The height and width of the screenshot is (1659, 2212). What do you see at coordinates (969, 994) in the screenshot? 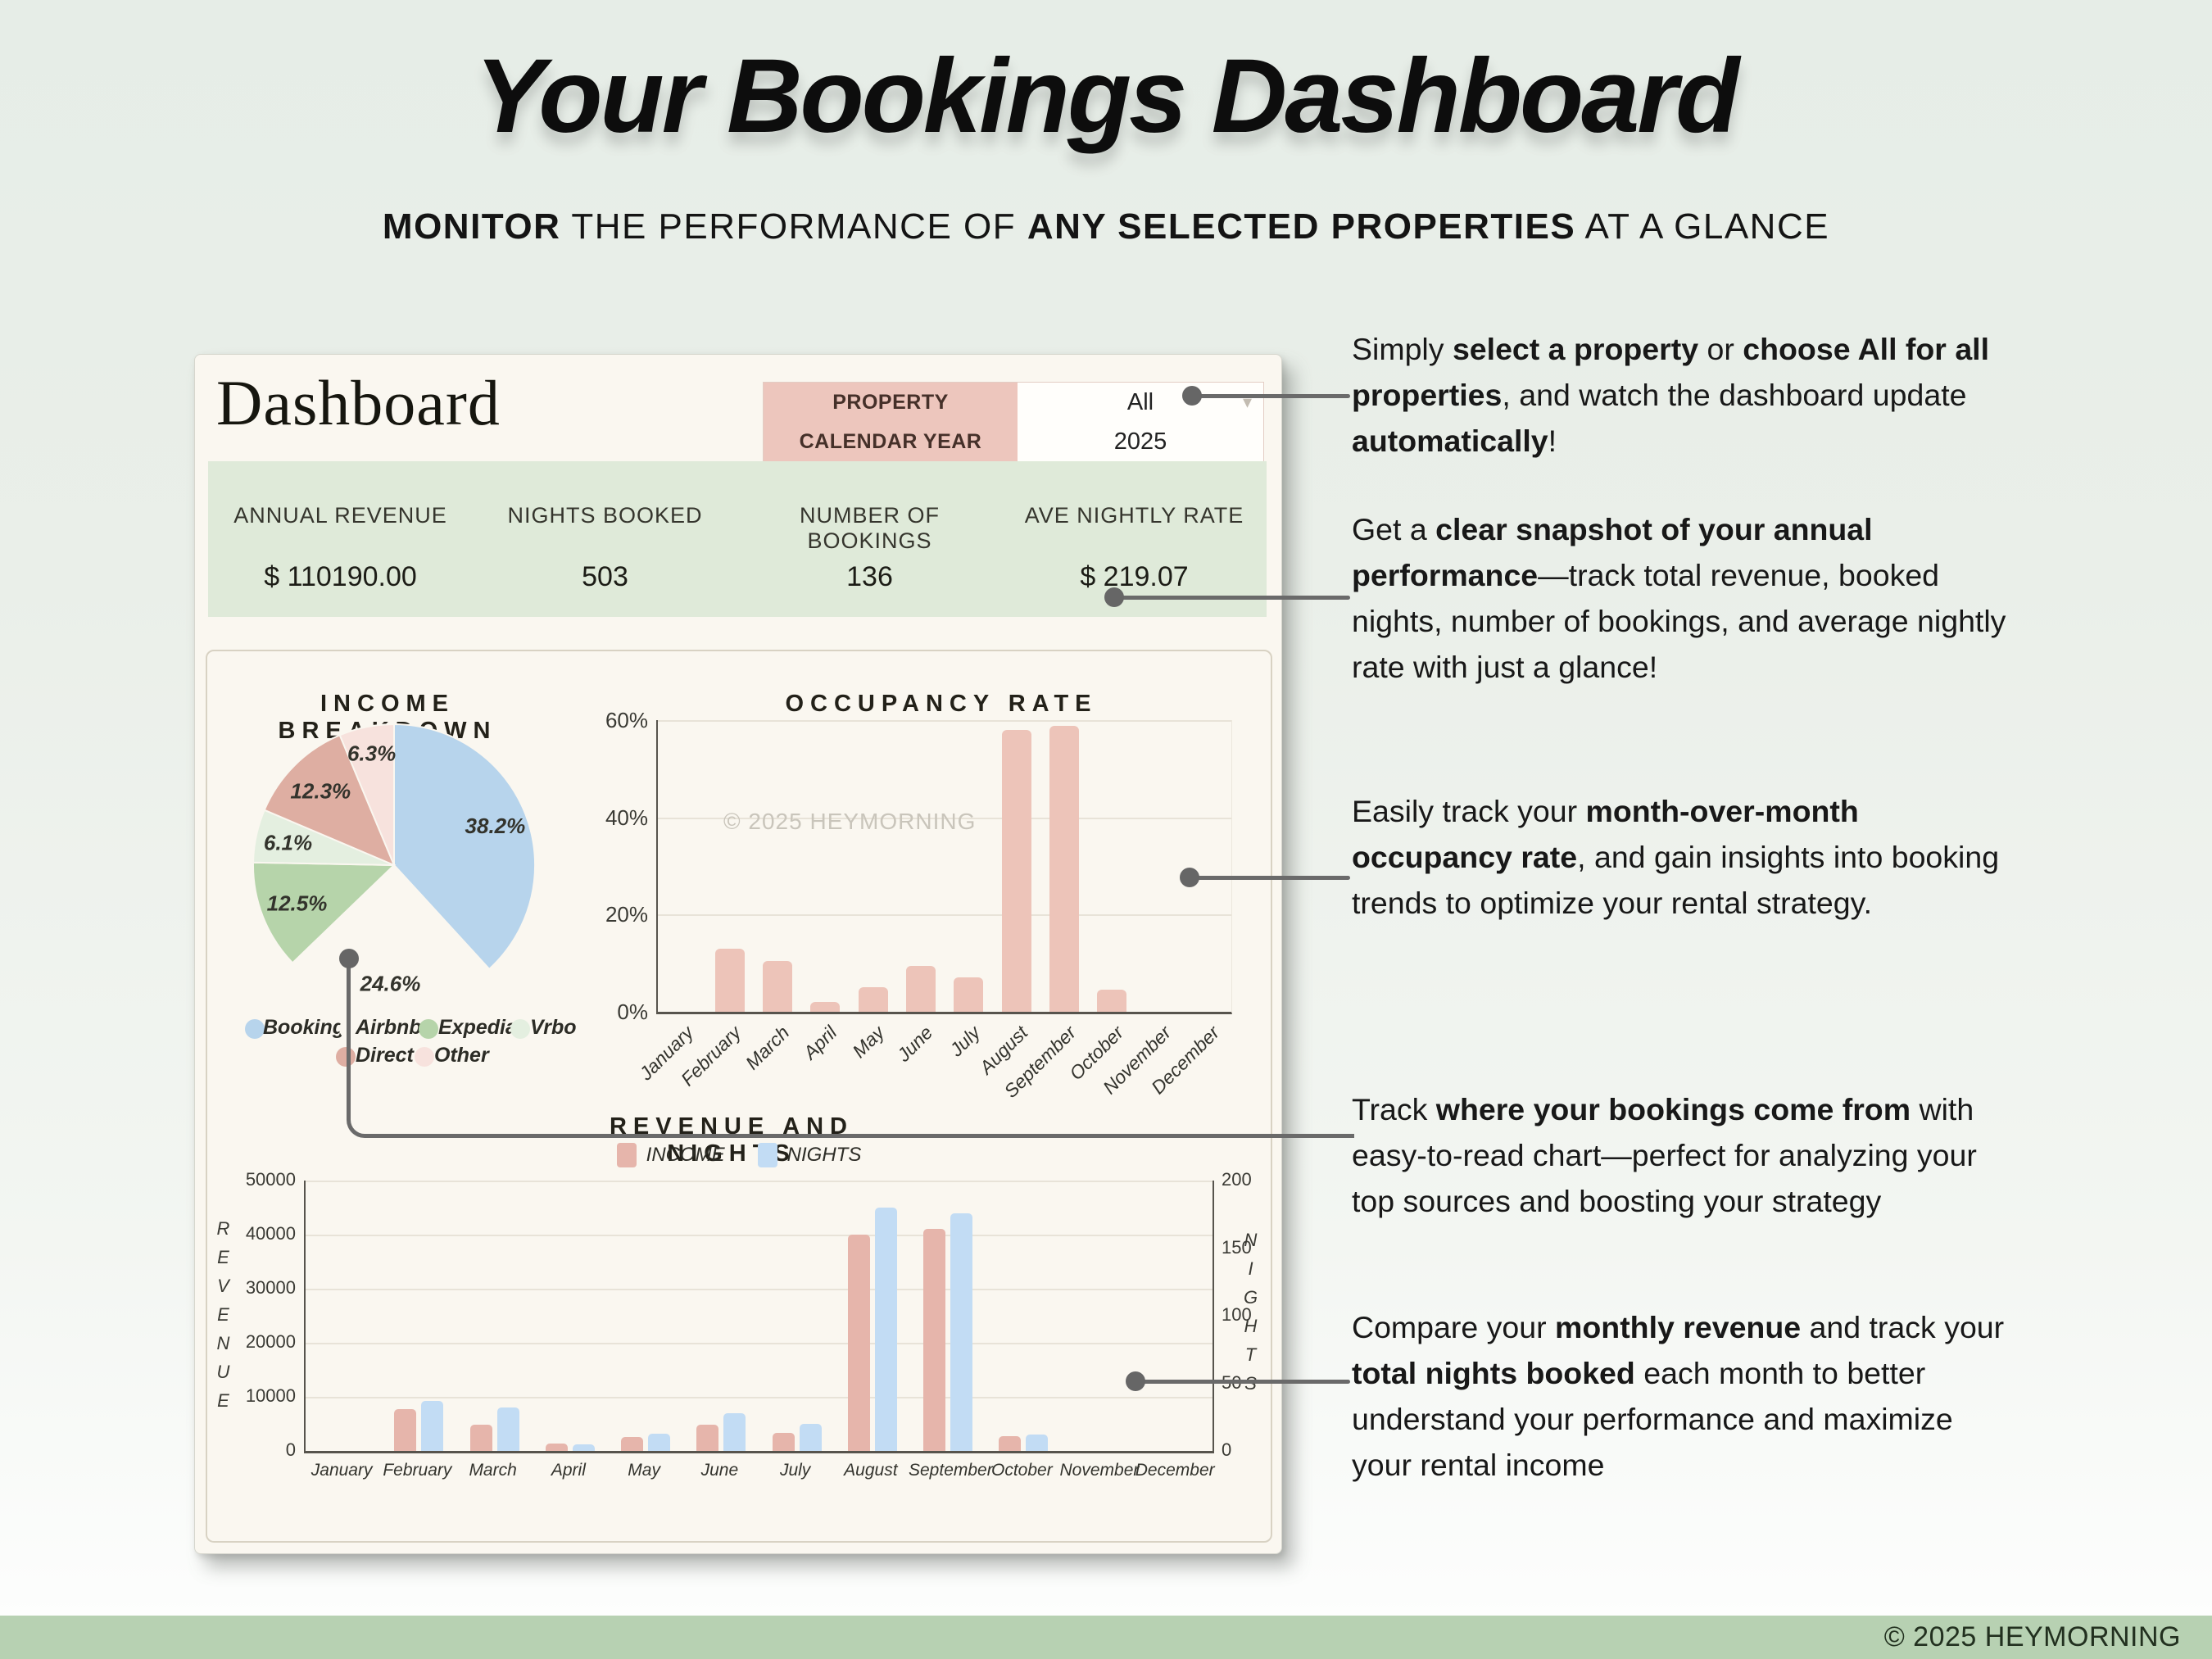
I see `occupancy-bar-july` at bounding box center [969, 994].